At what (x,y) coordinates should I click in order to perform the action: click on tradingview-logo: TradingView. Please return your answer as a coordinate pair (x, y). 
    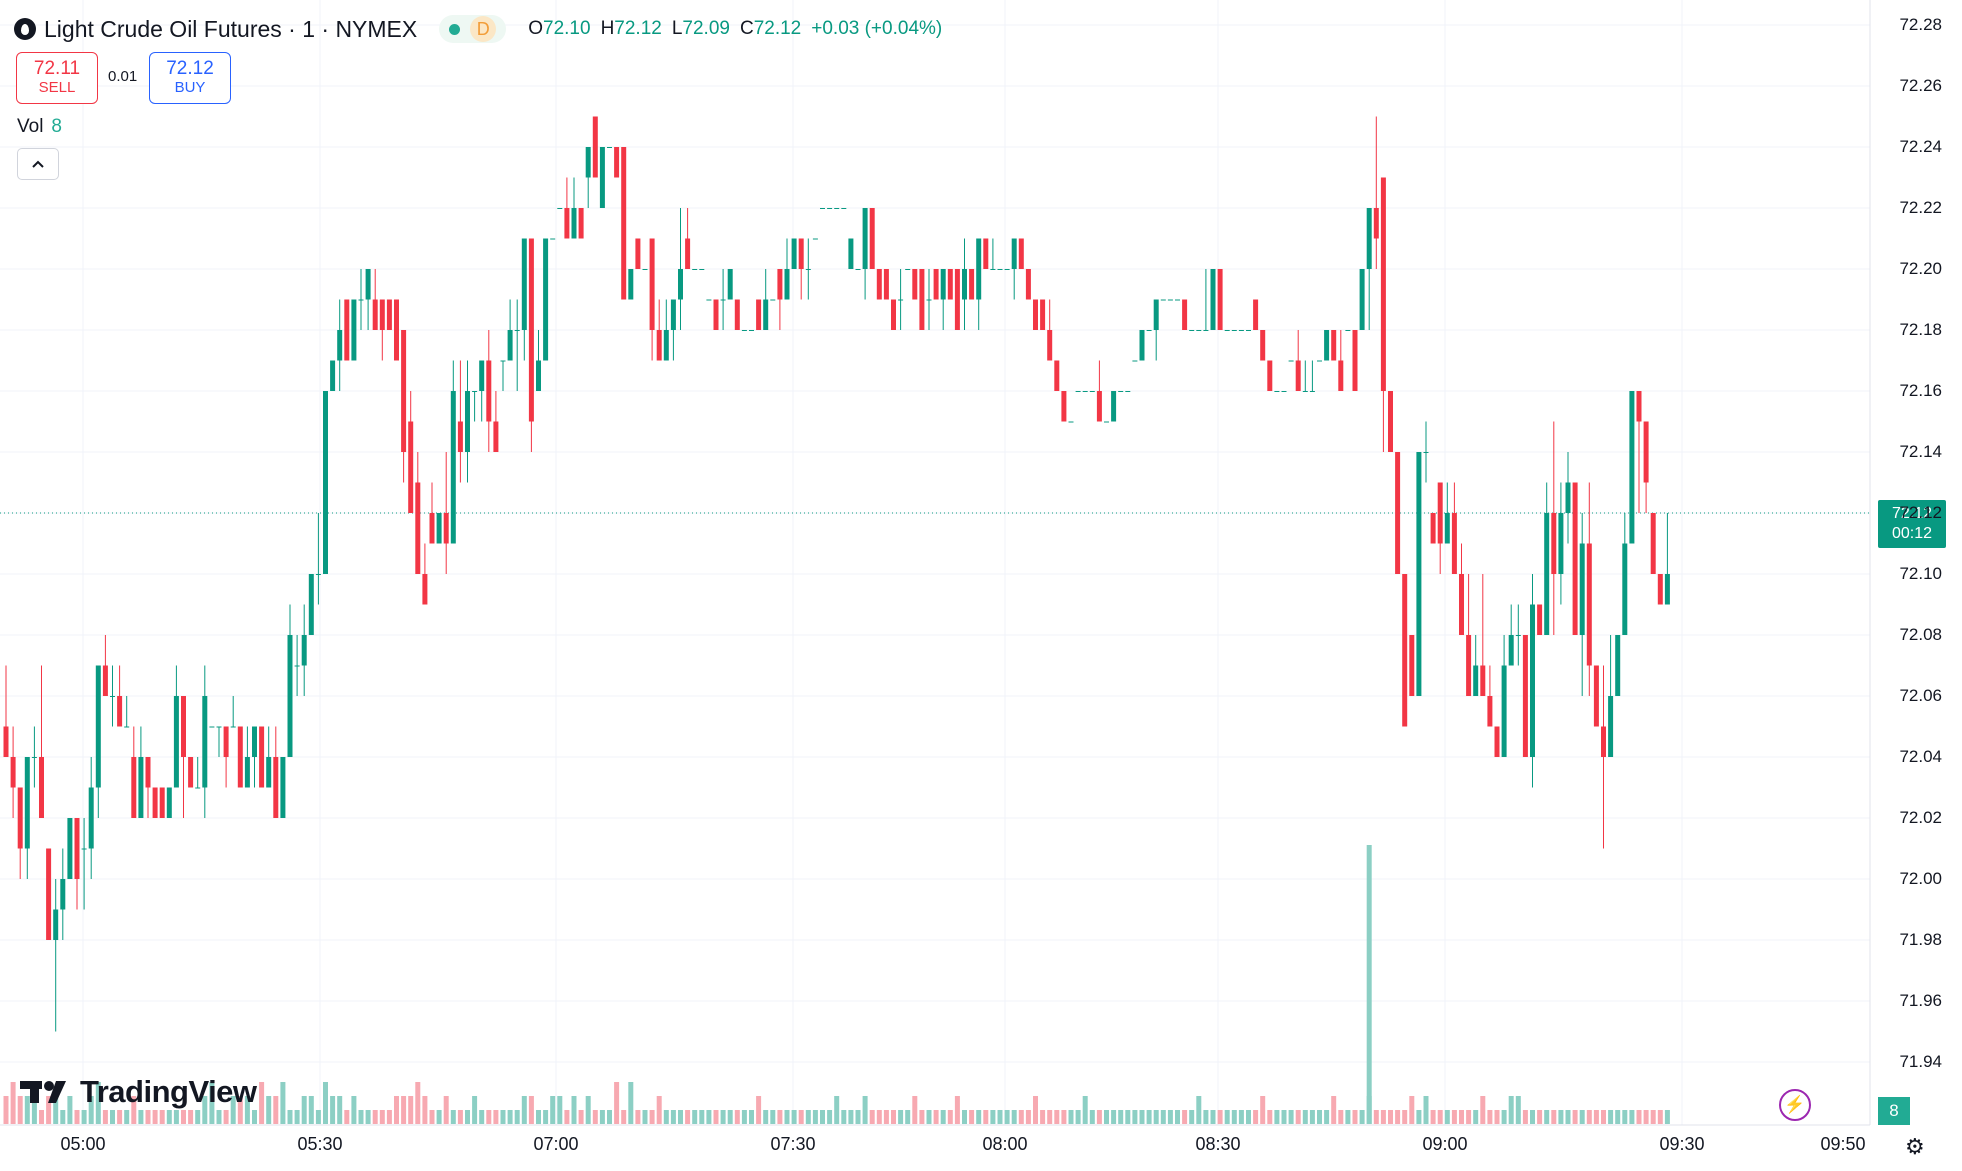
    Looking at the image, I should click on (138, 1092).